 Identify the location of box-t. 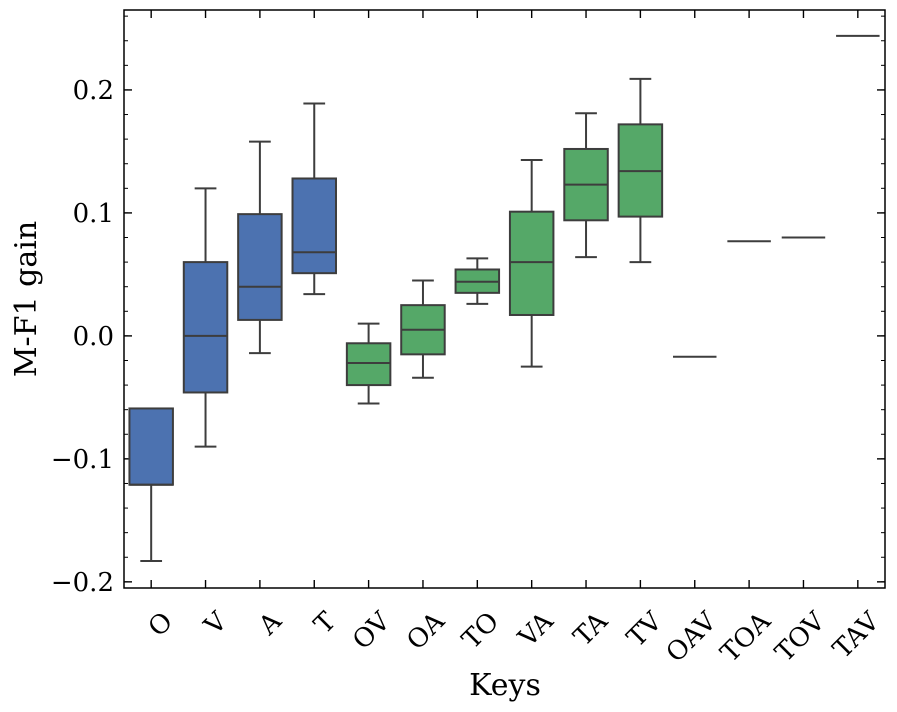
(314, 199).